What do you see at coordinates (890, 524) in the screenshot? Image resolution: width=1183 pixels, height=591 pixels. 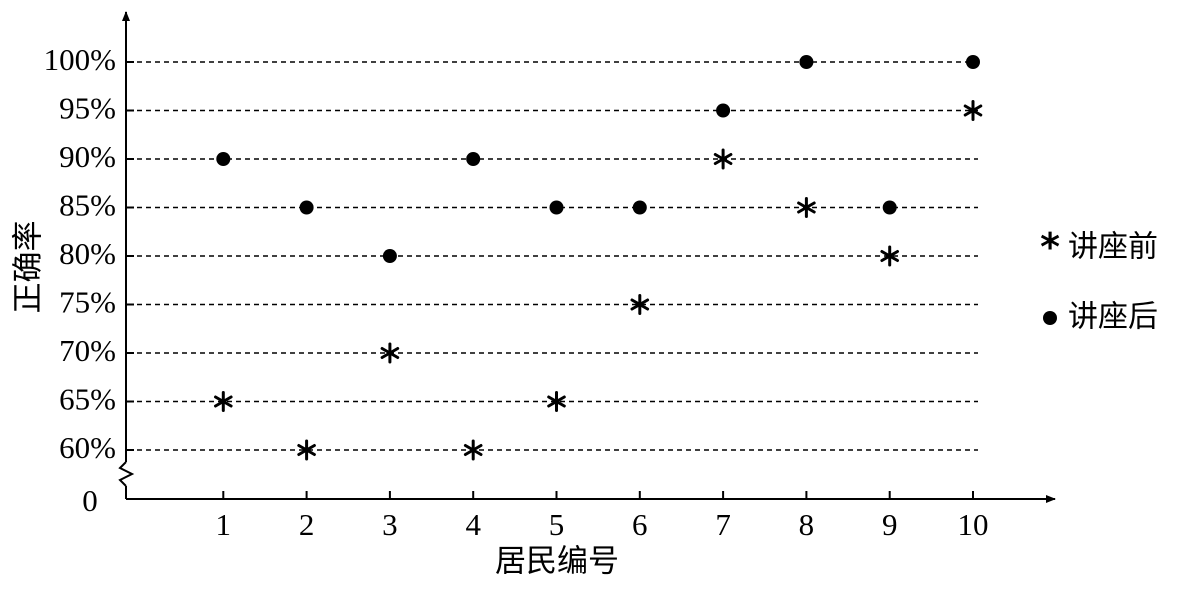 I see `x-tick-label: 9` at bounding box center [890, 524].